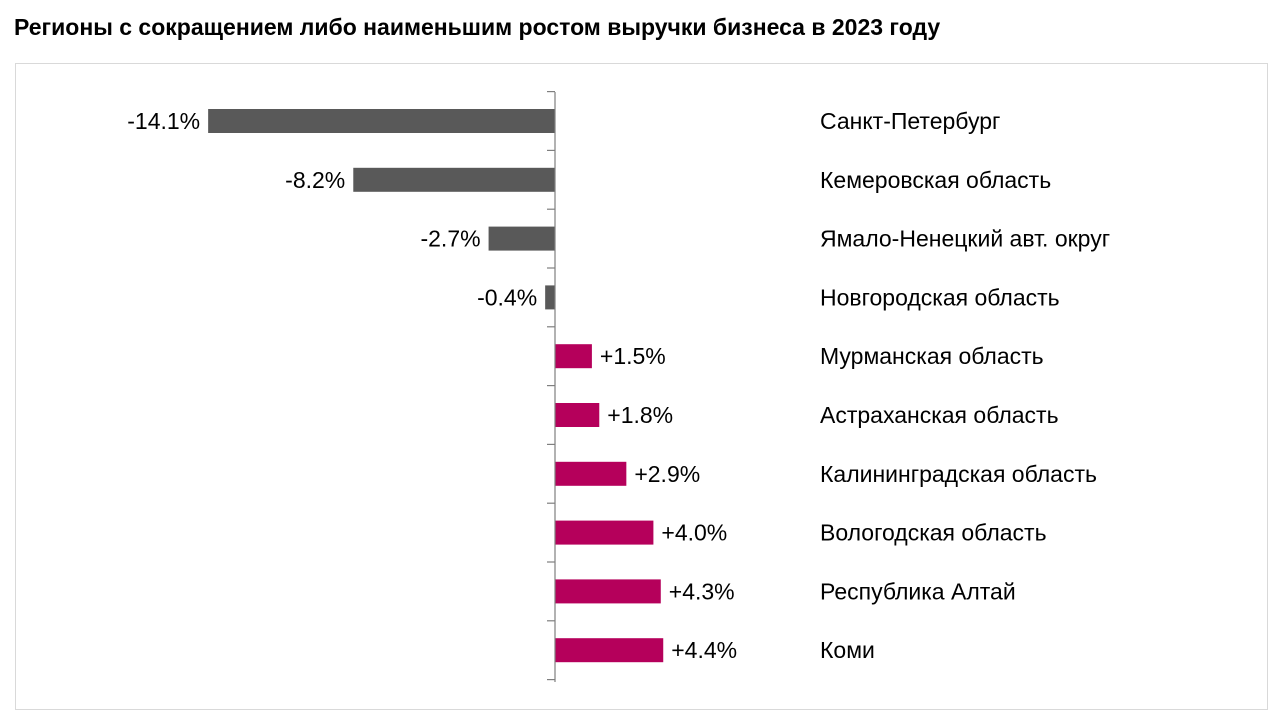 The height and width of the screenshot is (723, 1280). Describe the element at coordinates (667, 474) in the screenshot. I see `data-label: +2.9%` at that location.